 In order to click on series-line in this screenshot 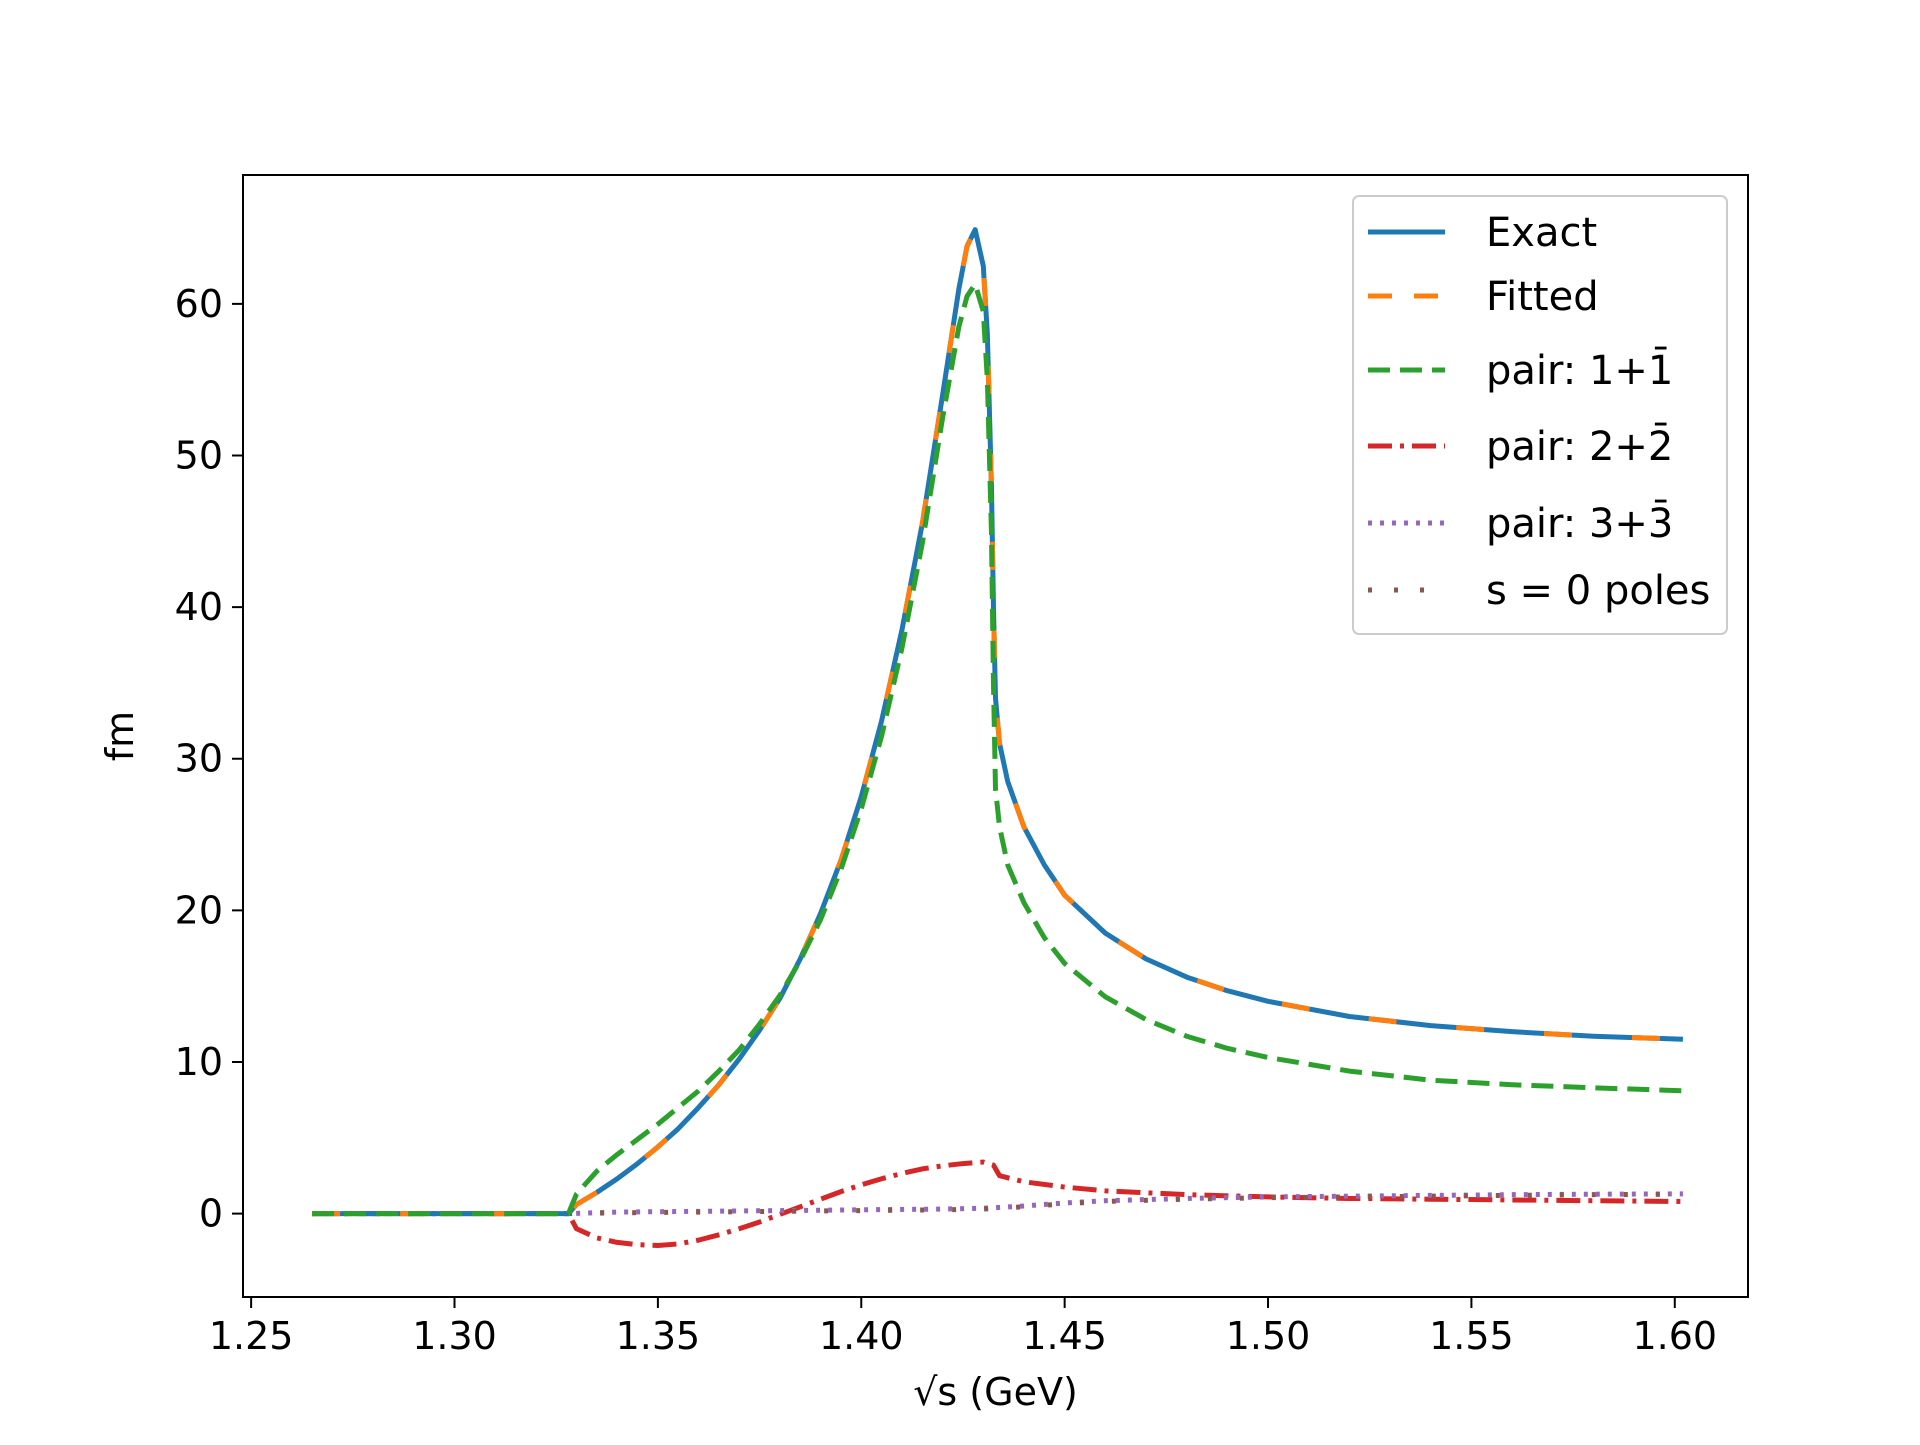, I will do `click(997, 1203)`.